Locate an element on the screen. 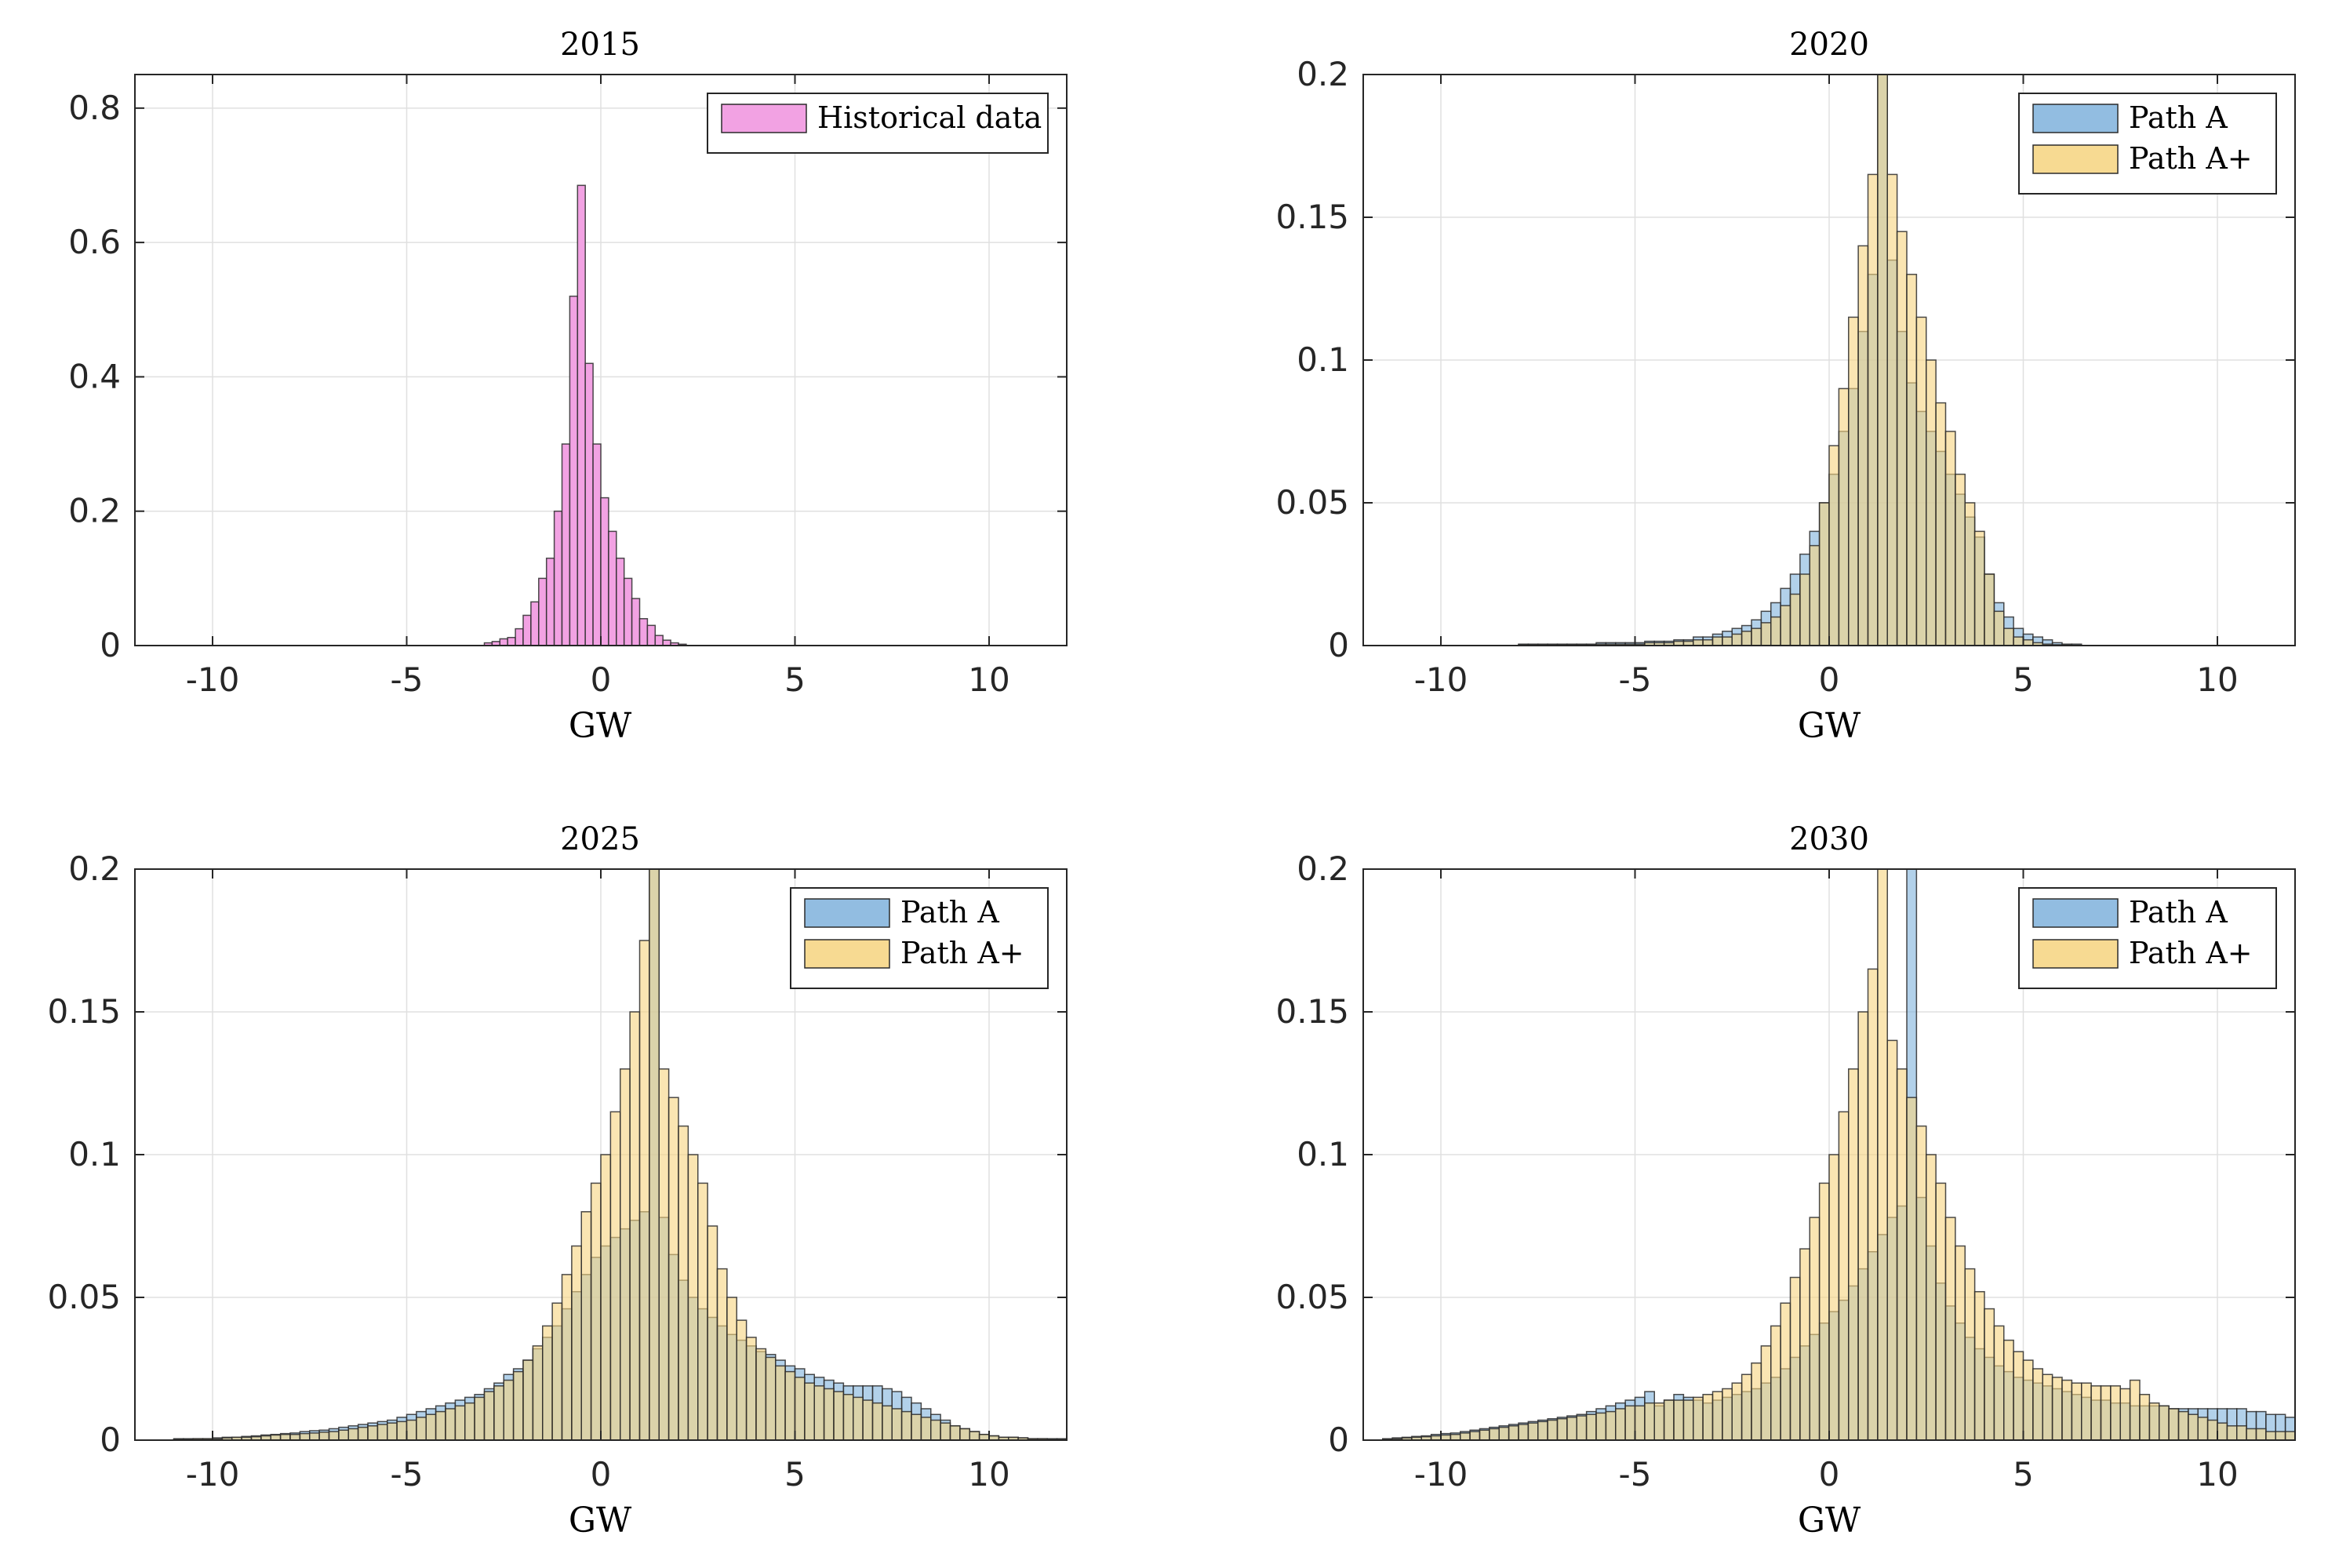 The width and height of the screenshot is (2328, 1568). legend: Historical data is located at coordinates (878, 123).